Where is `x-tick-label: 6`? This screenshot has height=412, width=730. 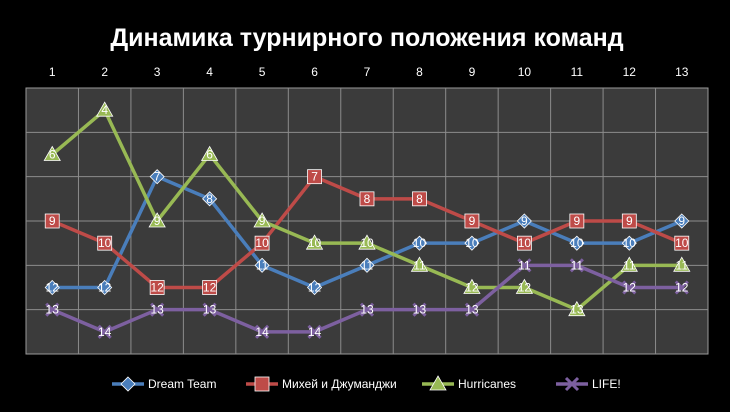
x-tick-label: 6 is located at coordinates (314, 72).